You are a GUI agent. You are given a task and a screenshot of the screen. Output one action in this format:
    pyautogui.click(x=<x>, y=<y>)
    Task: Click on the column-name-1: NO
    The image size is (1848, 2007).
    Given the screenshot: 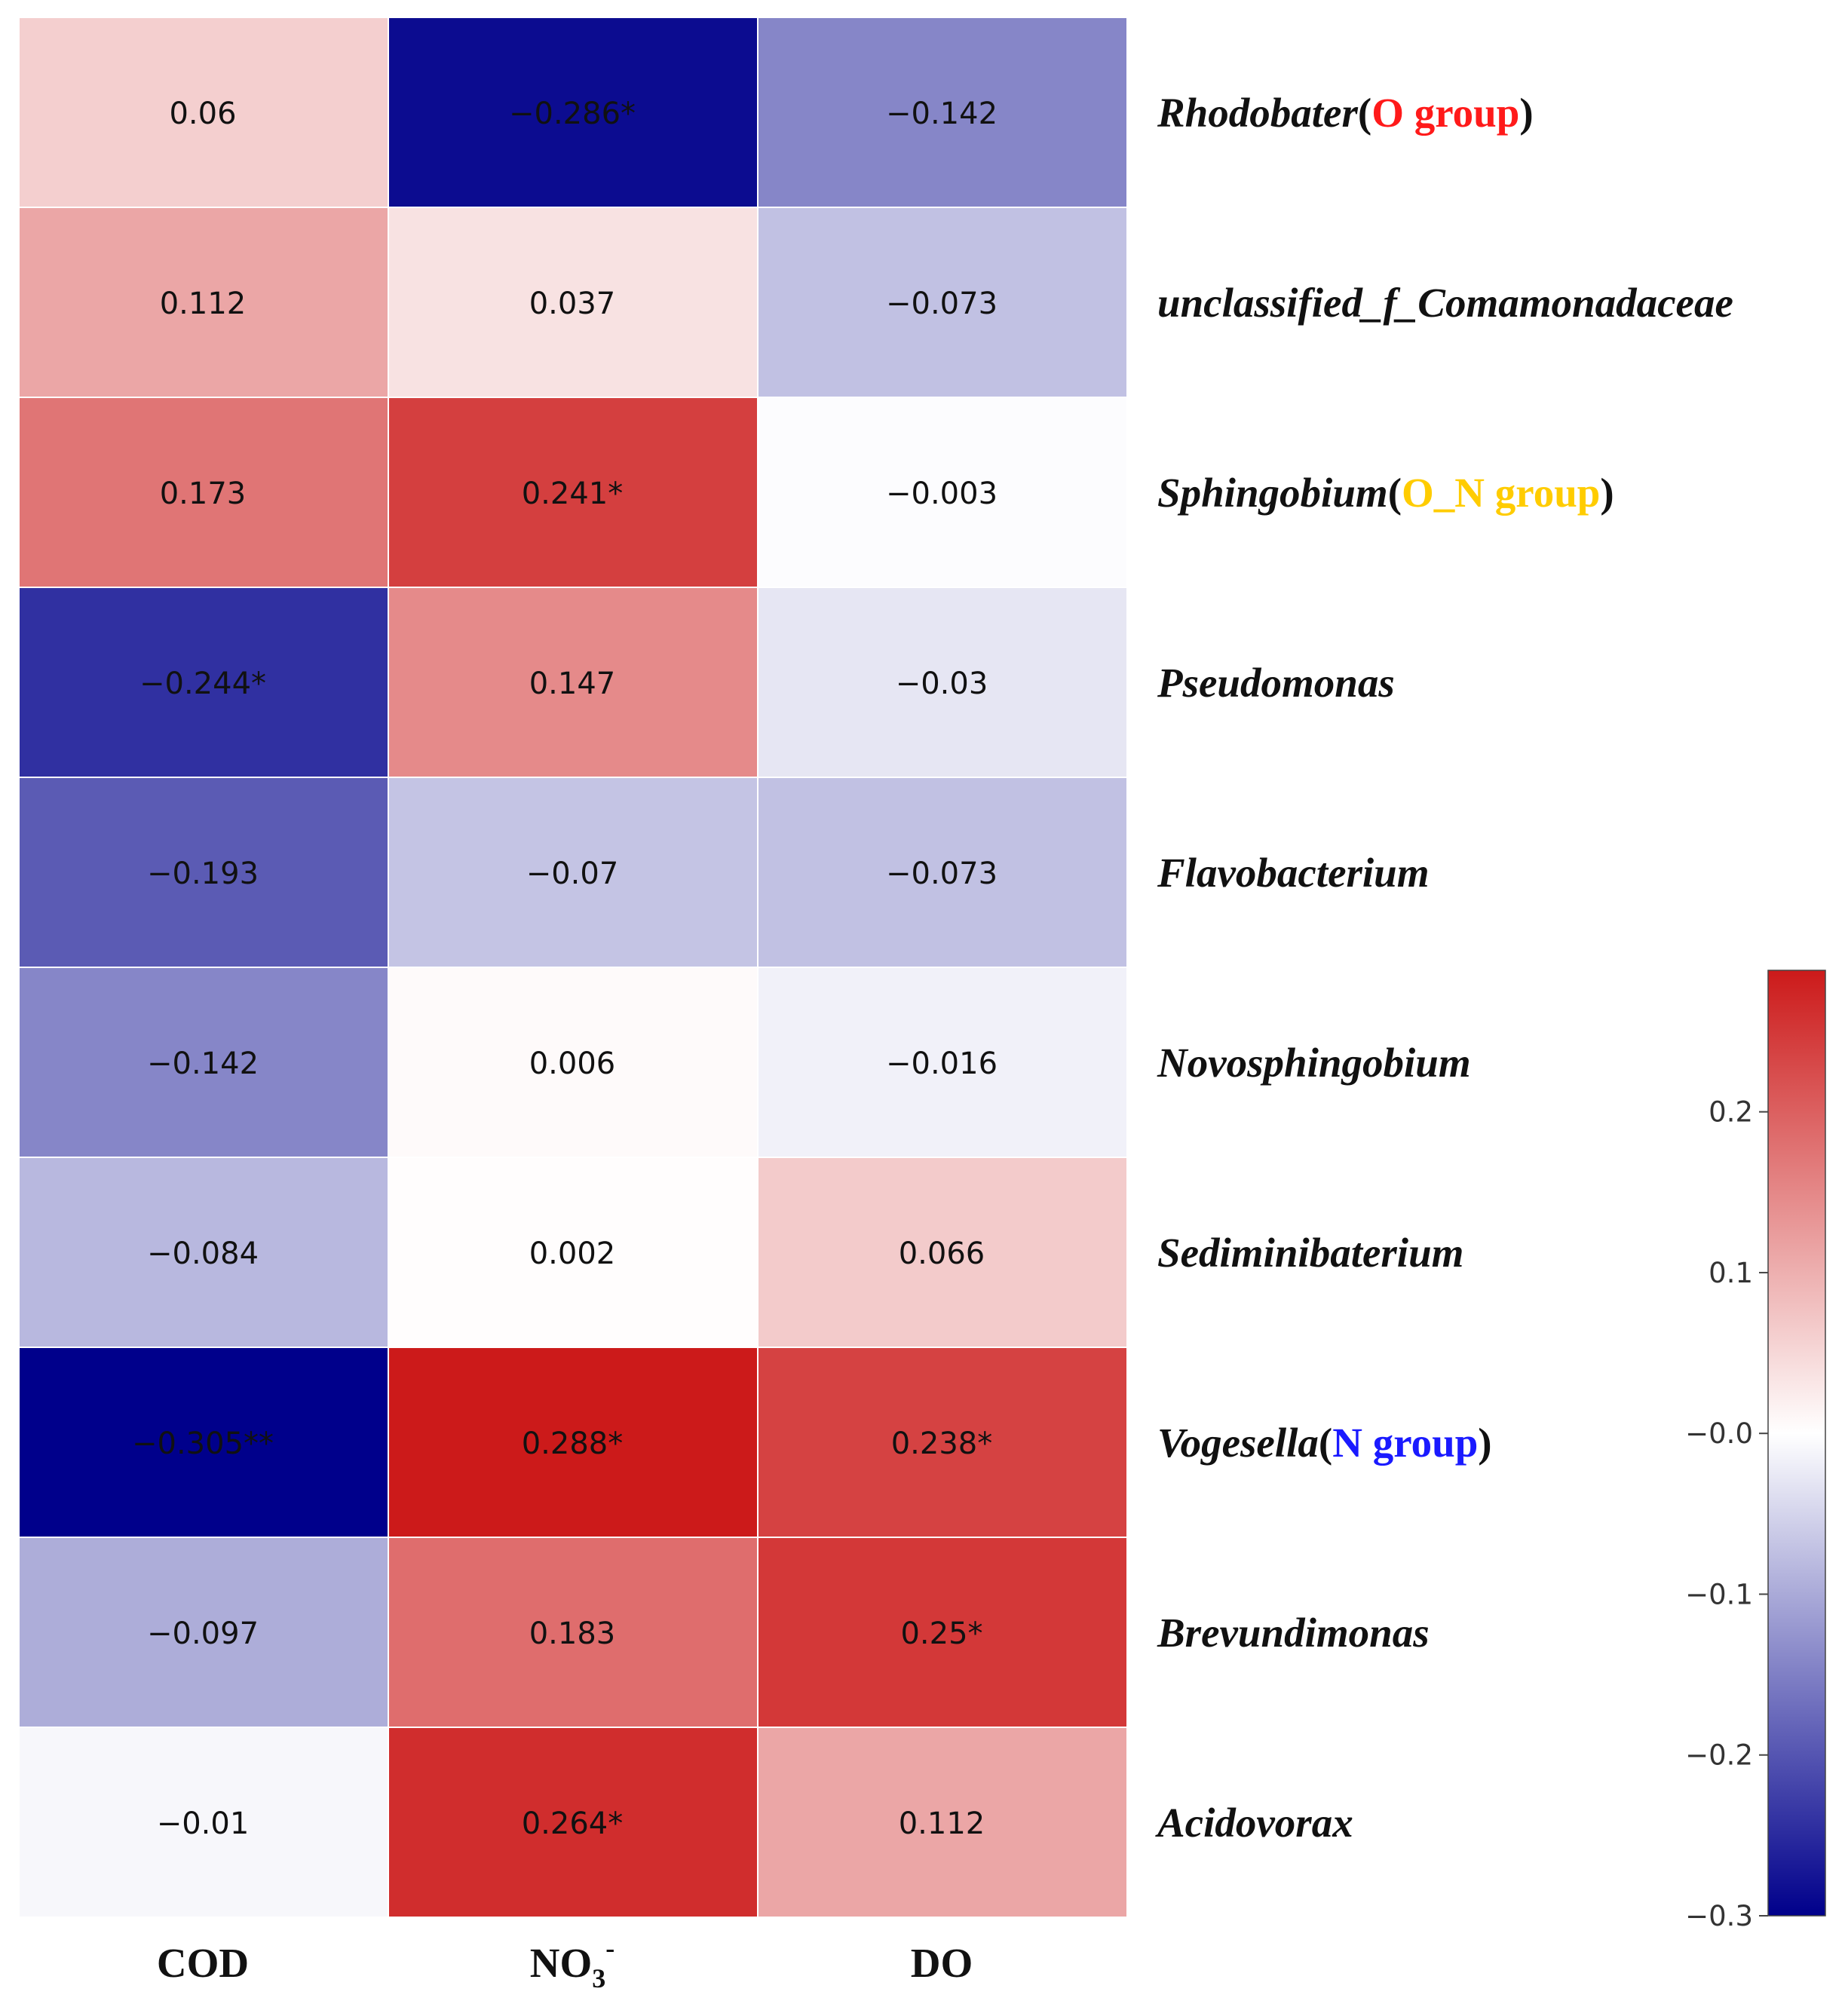 What is the action you would take?
    pyautogui.click(x=561, y=1963)
    